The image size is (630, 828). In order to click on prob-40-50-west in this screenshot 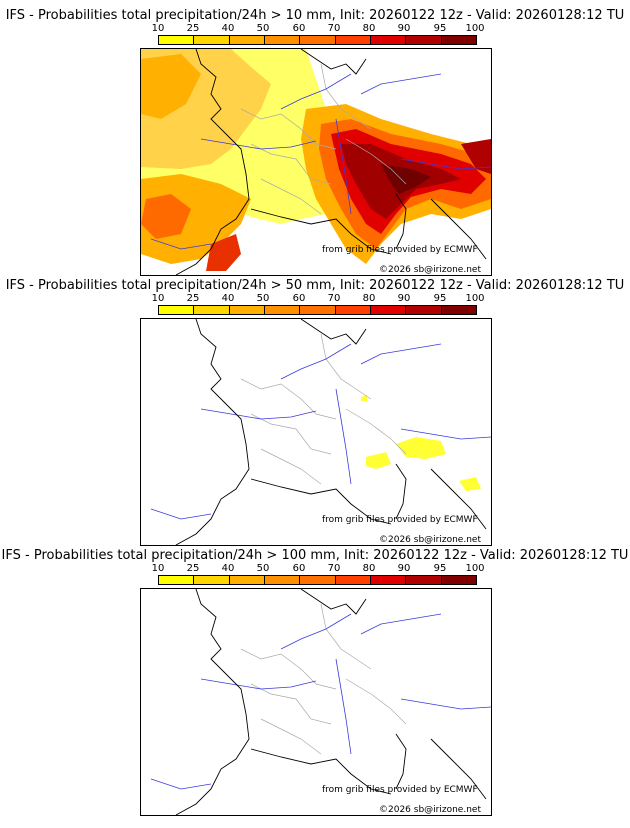, I will do `click(171, 86)`.